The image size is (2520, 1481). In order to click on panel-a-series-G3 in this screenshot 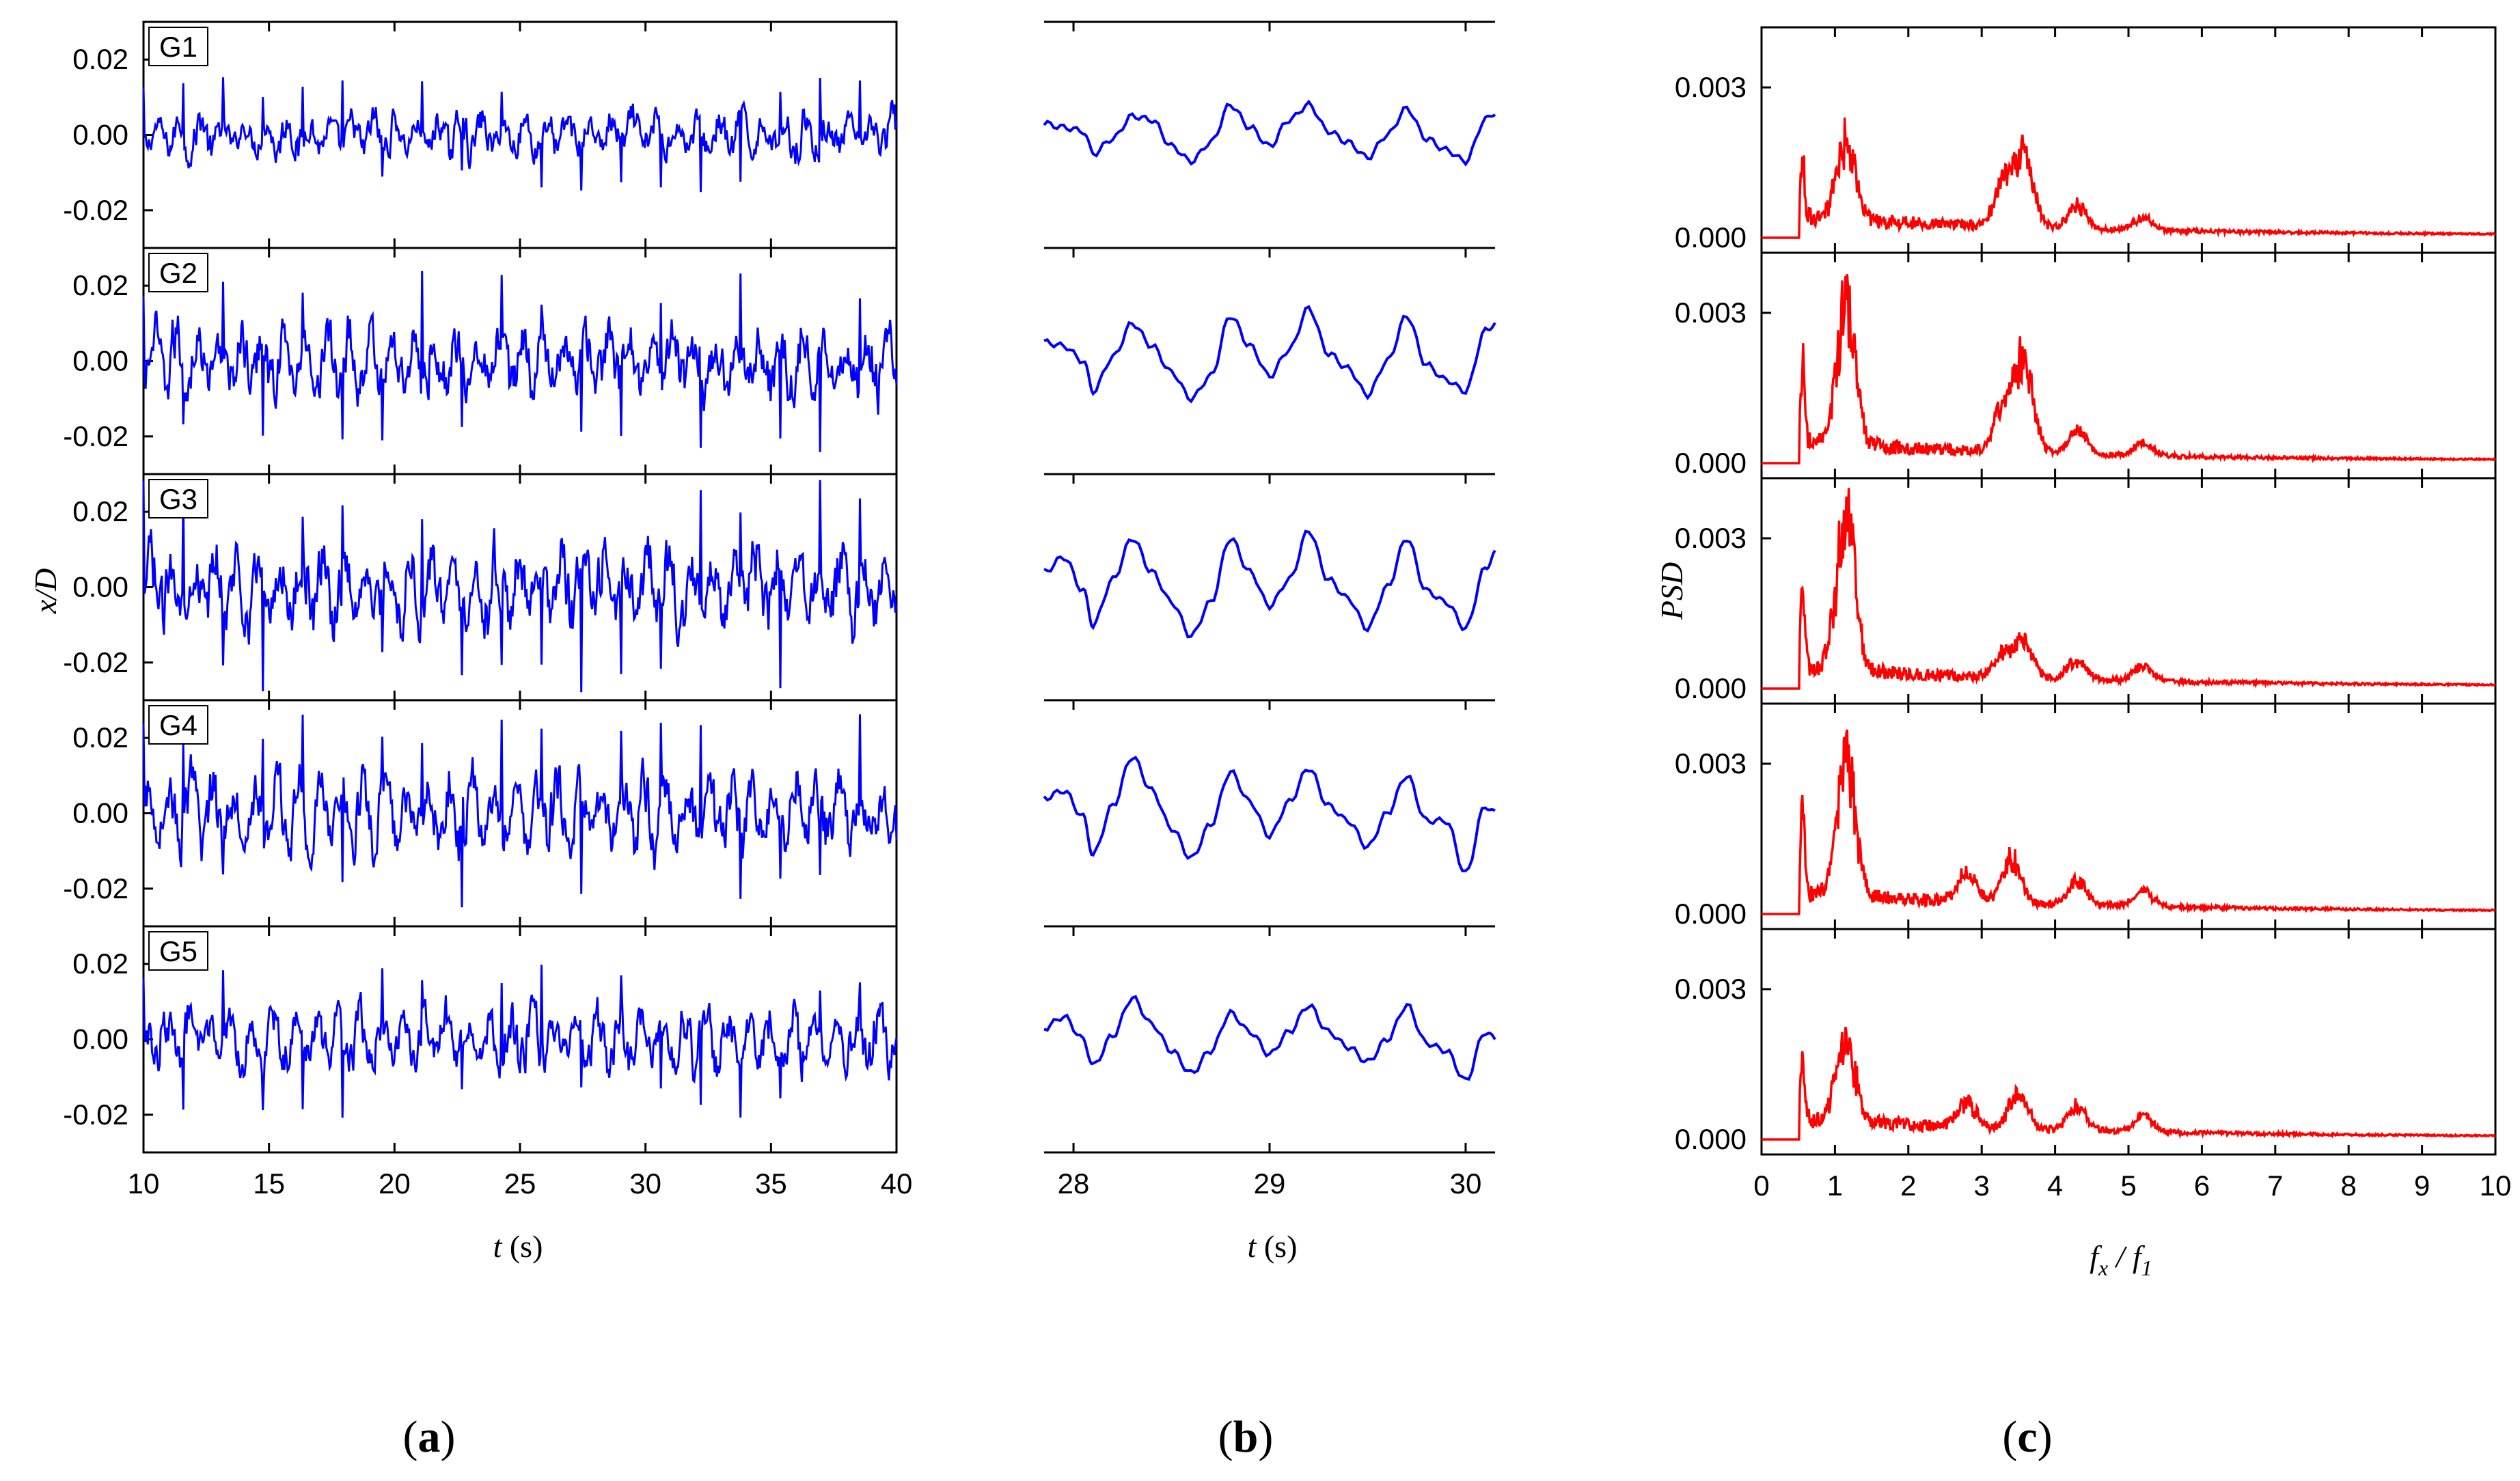, I will do `click(520, 587)`.